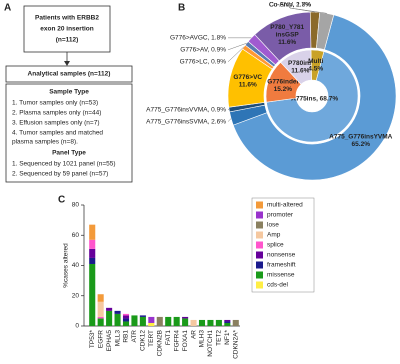 The height and width of the screenshot is (364, 400). Describe the element at coordinates (69, 74) in the screenshot. I see `box-text: Analytical samples (n=112)` at that location.